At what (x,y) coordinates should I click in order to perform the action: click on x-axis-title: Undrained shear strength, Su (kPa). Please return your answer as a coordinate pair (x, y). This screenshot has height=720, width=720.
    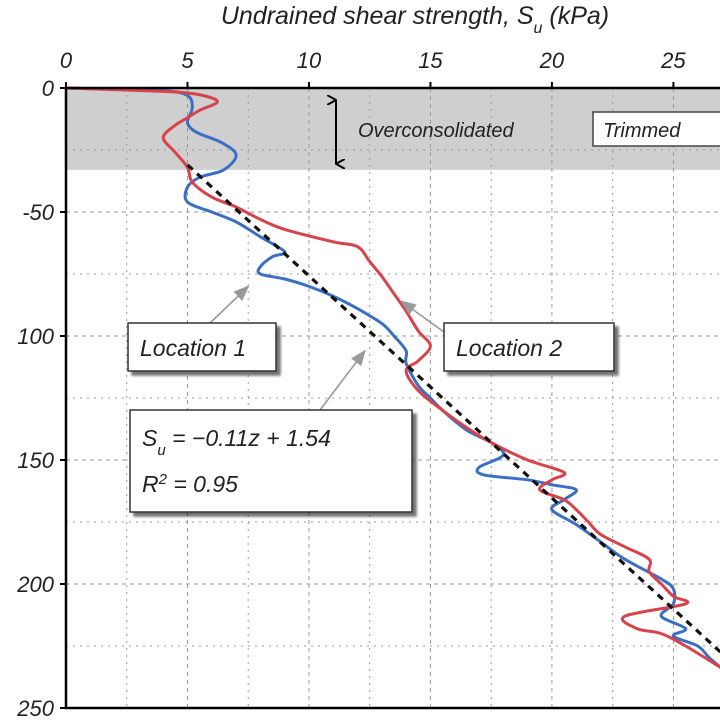
    Looking at the image, I should click on (415, 19).